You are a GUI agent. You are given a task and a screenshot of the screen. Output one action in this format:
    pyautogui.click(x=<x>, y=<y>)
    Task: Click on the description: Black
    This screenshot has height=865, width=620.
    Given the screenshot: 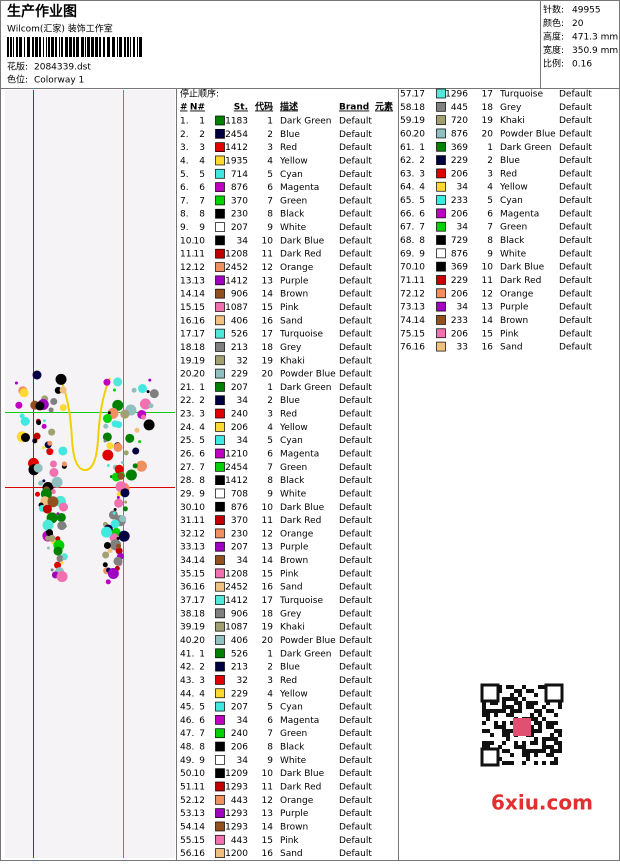 What is the action you would take?
    pyautogui.click(x=292, y=481)
    